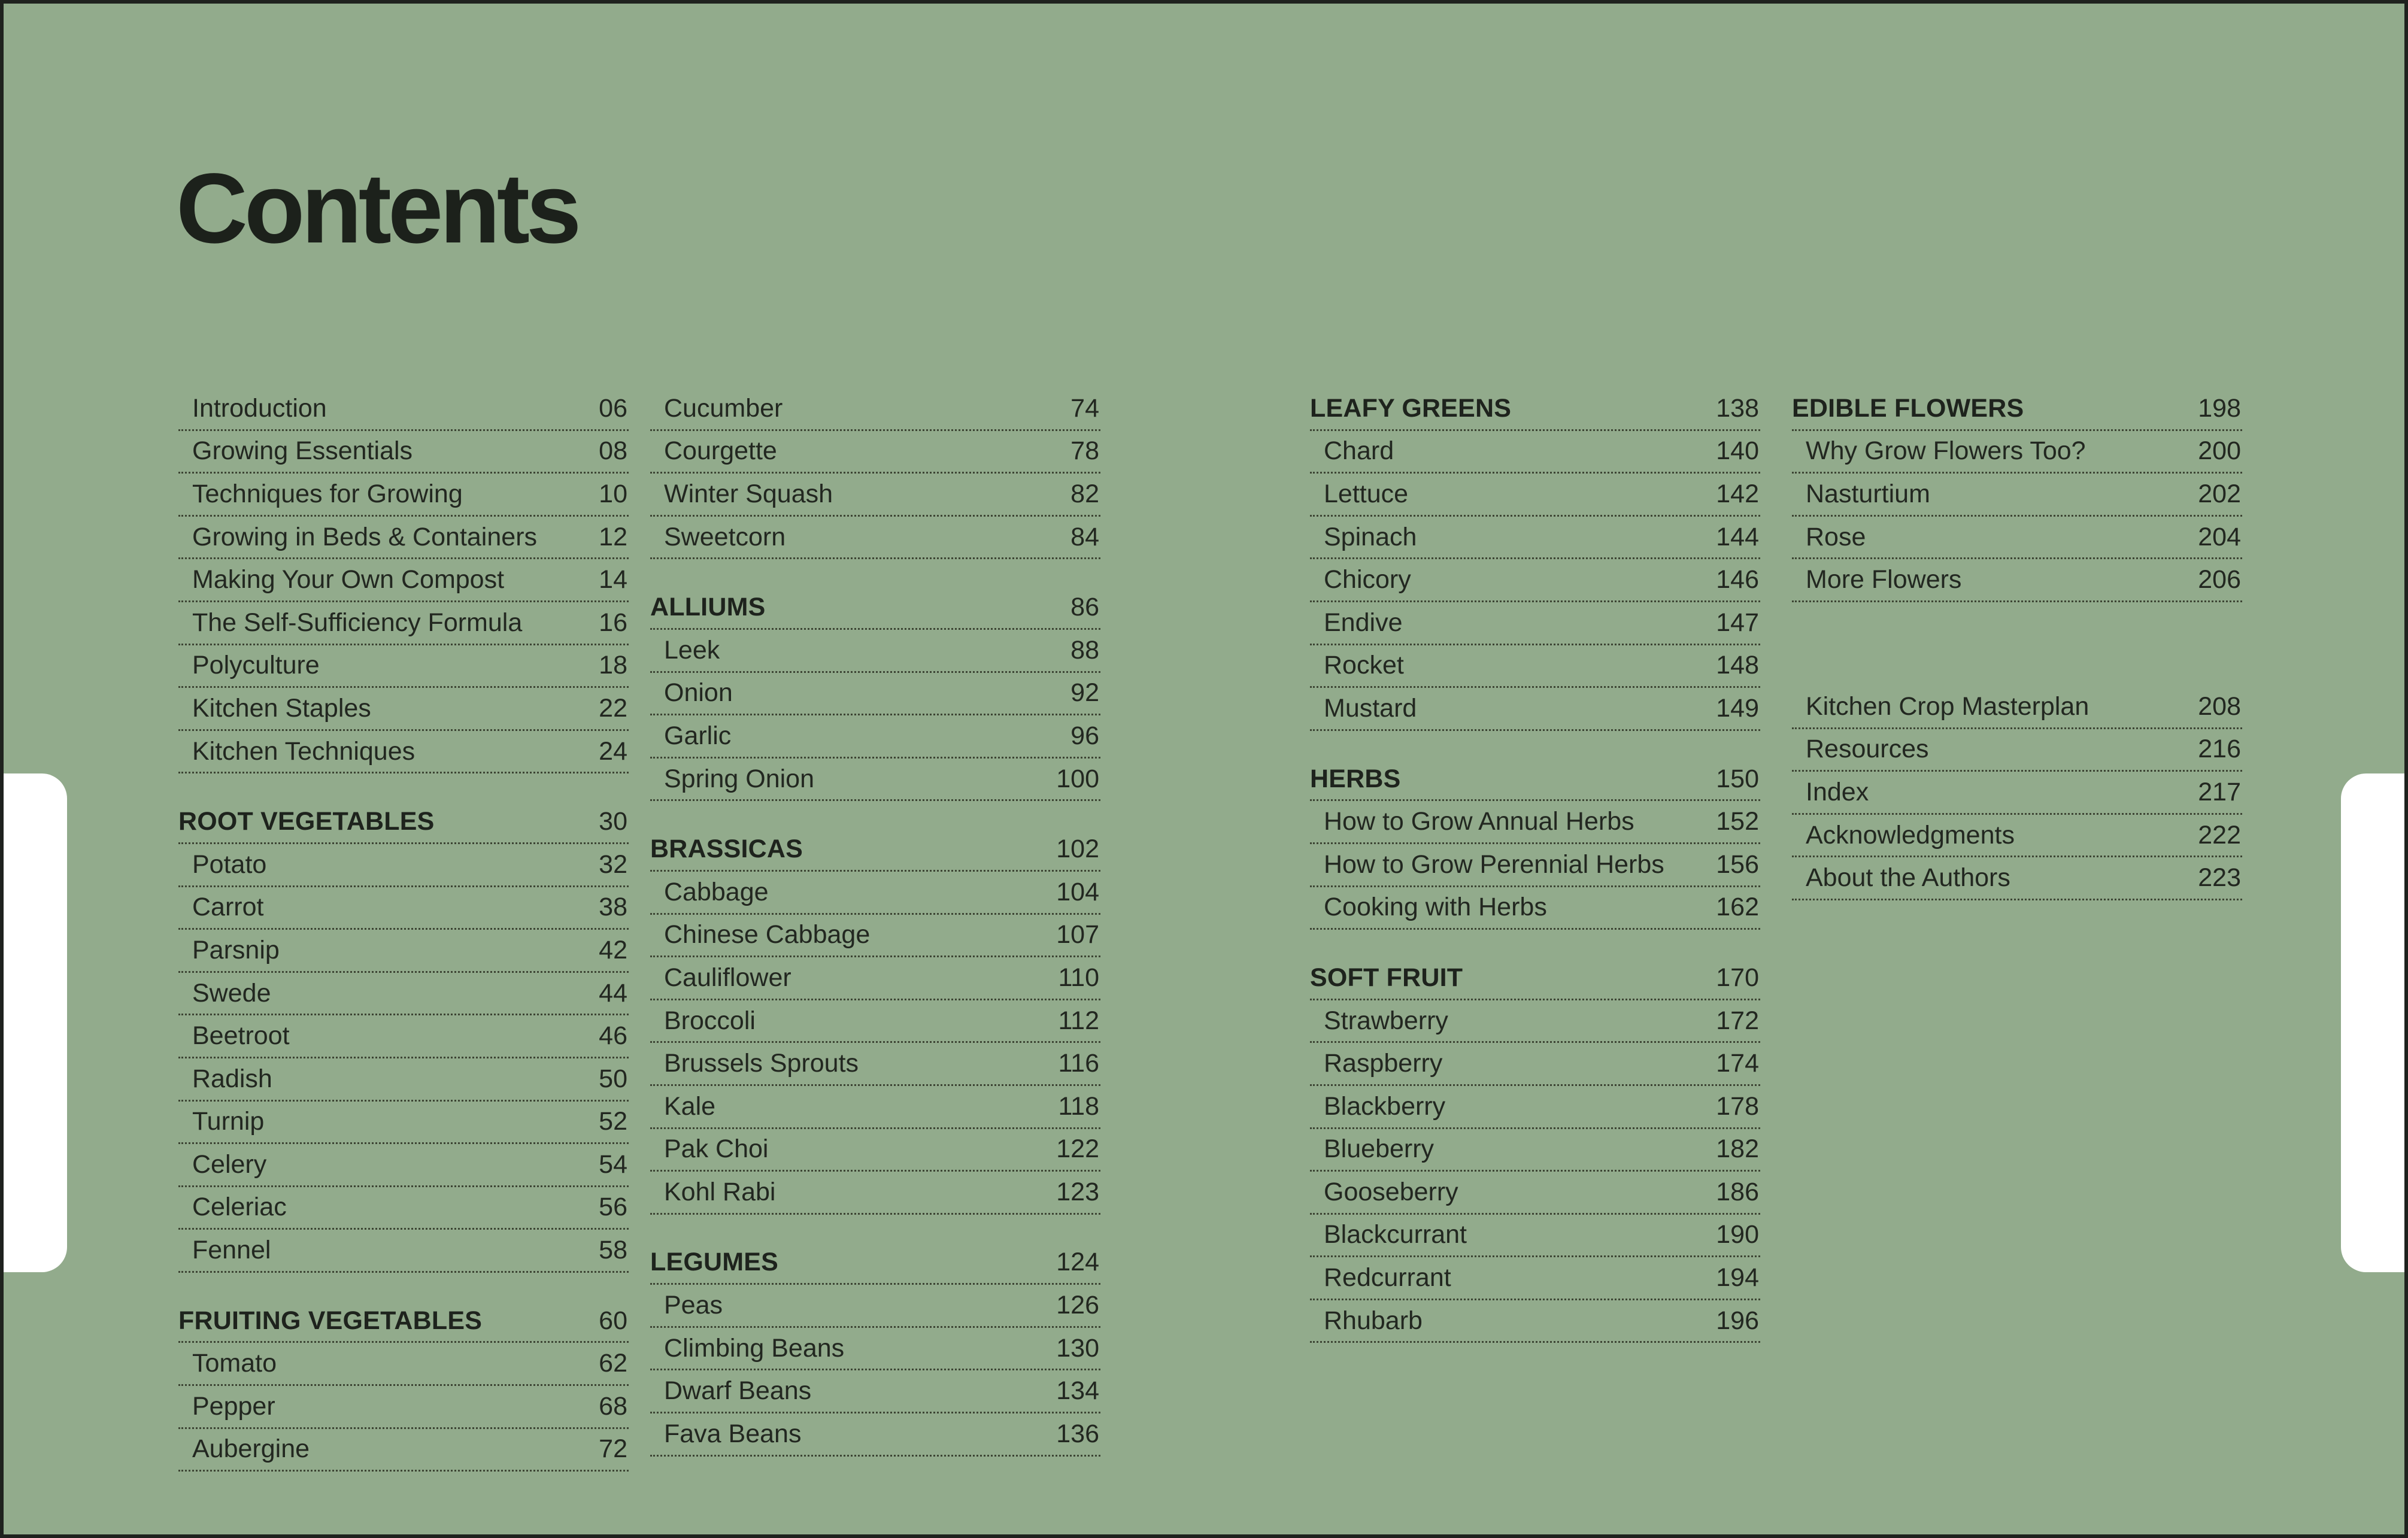 The height and width of the screenshot is (1538, 2408). I want to click on toc-entry-label: Chinese Cabbage, so click(767, 935).